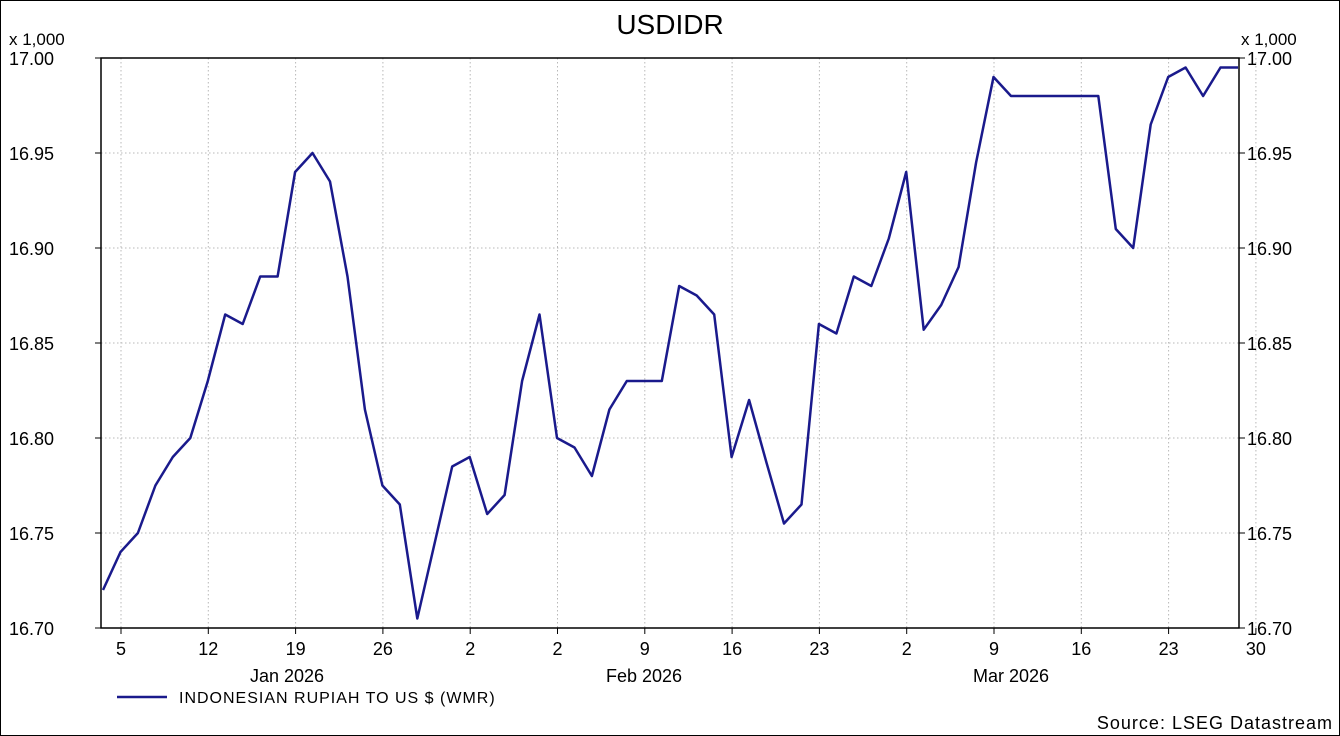 Image resolution: width=1340 pixels, height=736 pixels. I want to click on legend-label: INDONESIAN RUPIAH TO US $ (WMR), so click(337, 698).